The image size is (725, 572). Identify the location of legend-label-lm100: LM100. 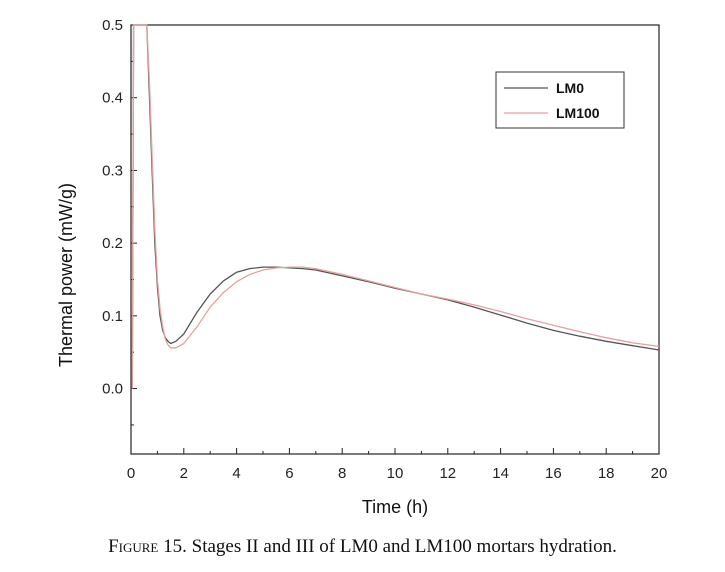
(578, 113).